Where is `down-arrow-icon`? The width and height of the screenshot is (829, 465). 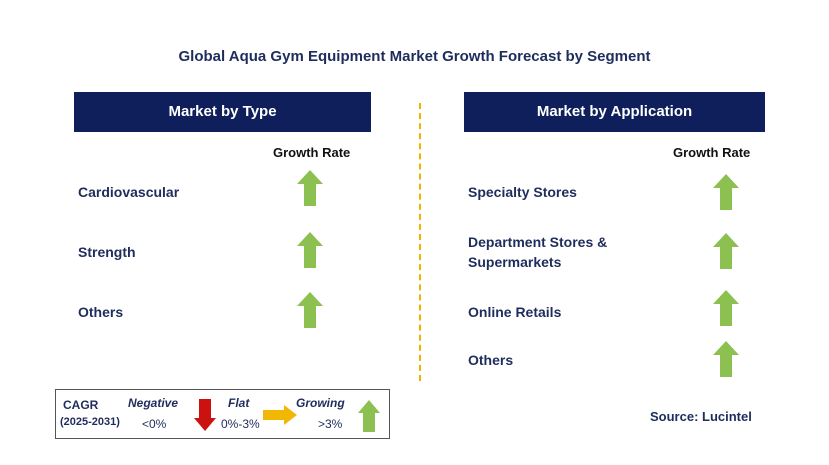
down-arrow-icon is located at coordinates (205, 415).